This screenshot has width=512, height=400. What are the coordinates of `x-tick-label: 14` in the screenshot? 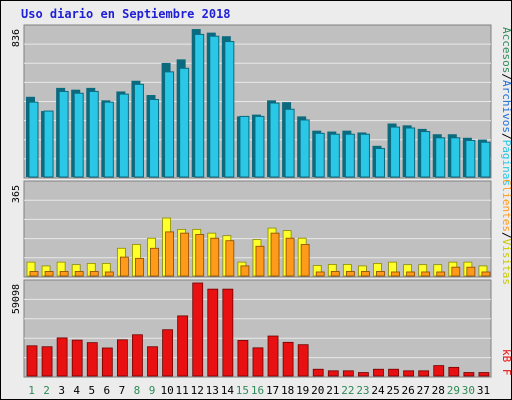 It's located at (228, 390).